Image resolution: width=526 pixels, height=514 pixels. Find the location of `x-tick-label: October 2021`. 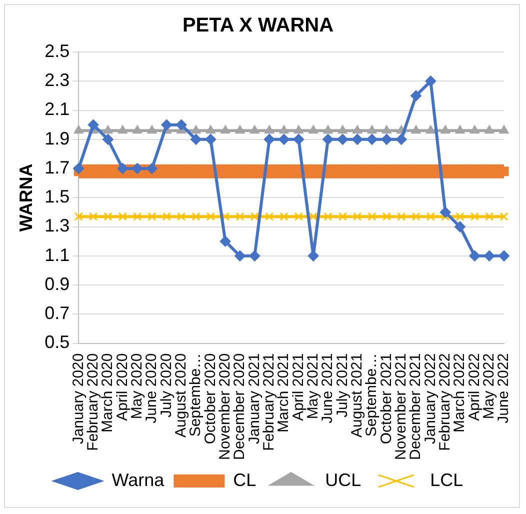

x-tick-label: October 2021 is located at coordinates (386, 398).